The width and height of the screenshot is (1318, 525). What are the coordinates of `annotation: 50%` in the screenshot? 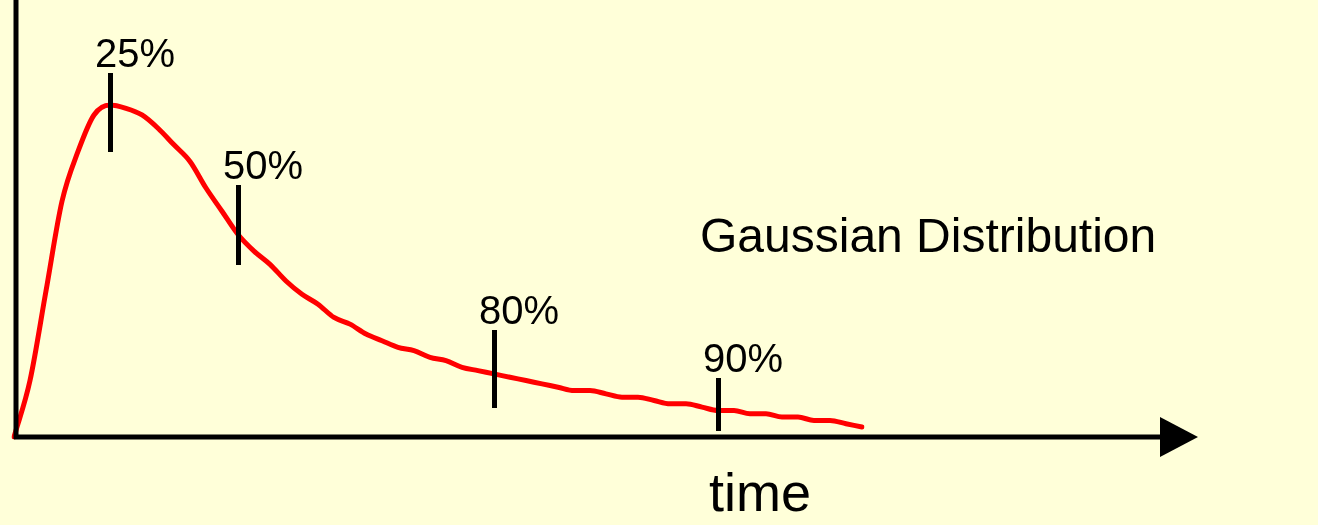 It's located at (263, 165).